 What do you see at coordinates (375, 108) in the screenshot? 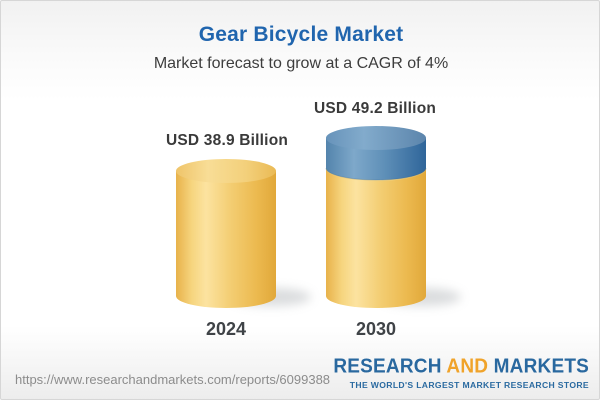
I see `value-label-2030: USD 49.2 Billion` at bounding box center [375, 108].